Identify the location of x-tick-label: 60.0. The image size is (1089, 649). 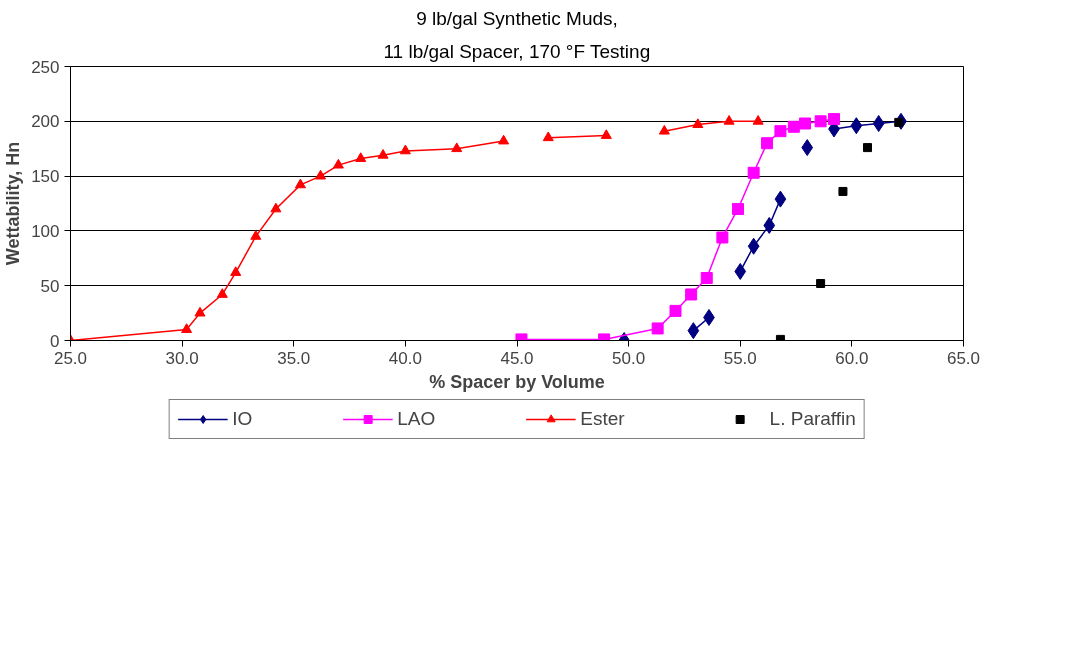
(852, 358).